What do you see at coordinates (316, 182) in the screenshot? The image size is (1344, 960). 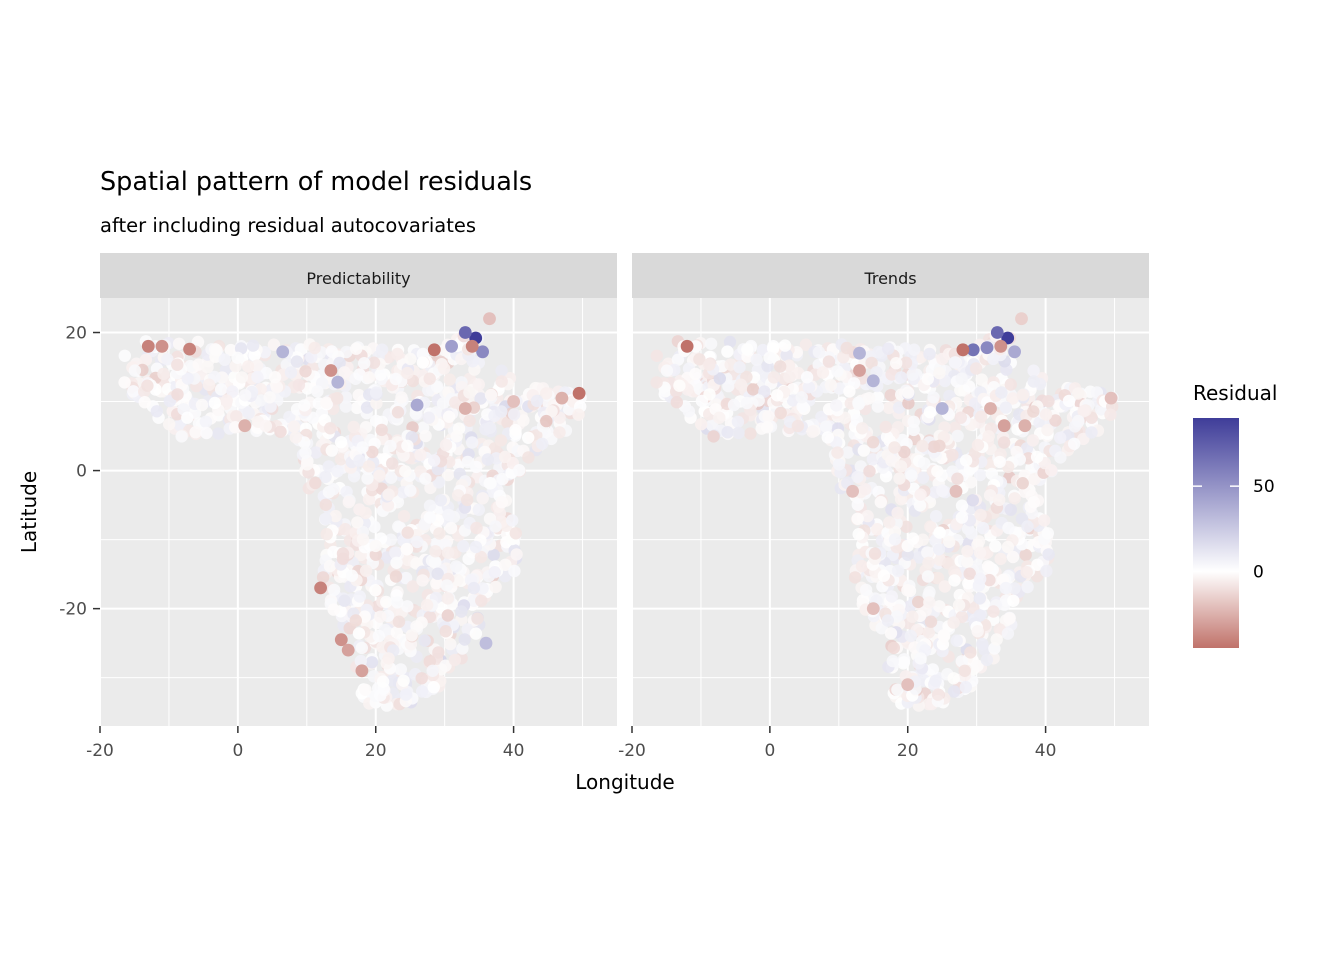 I see `chart-title: Spatial pattern of model residuals` at bounding box center [316, 182].